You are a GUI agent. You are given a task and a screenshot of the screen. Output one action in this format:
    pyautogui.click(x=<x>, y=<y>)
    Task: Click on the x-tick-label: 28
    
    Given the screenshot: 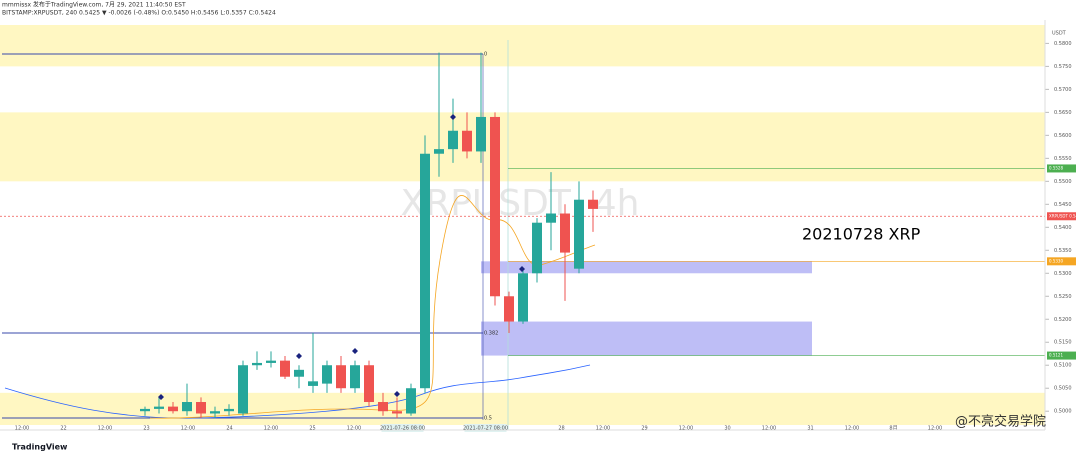 What is the action you would take?
    pyautogui.click(x=561, y=429)
    